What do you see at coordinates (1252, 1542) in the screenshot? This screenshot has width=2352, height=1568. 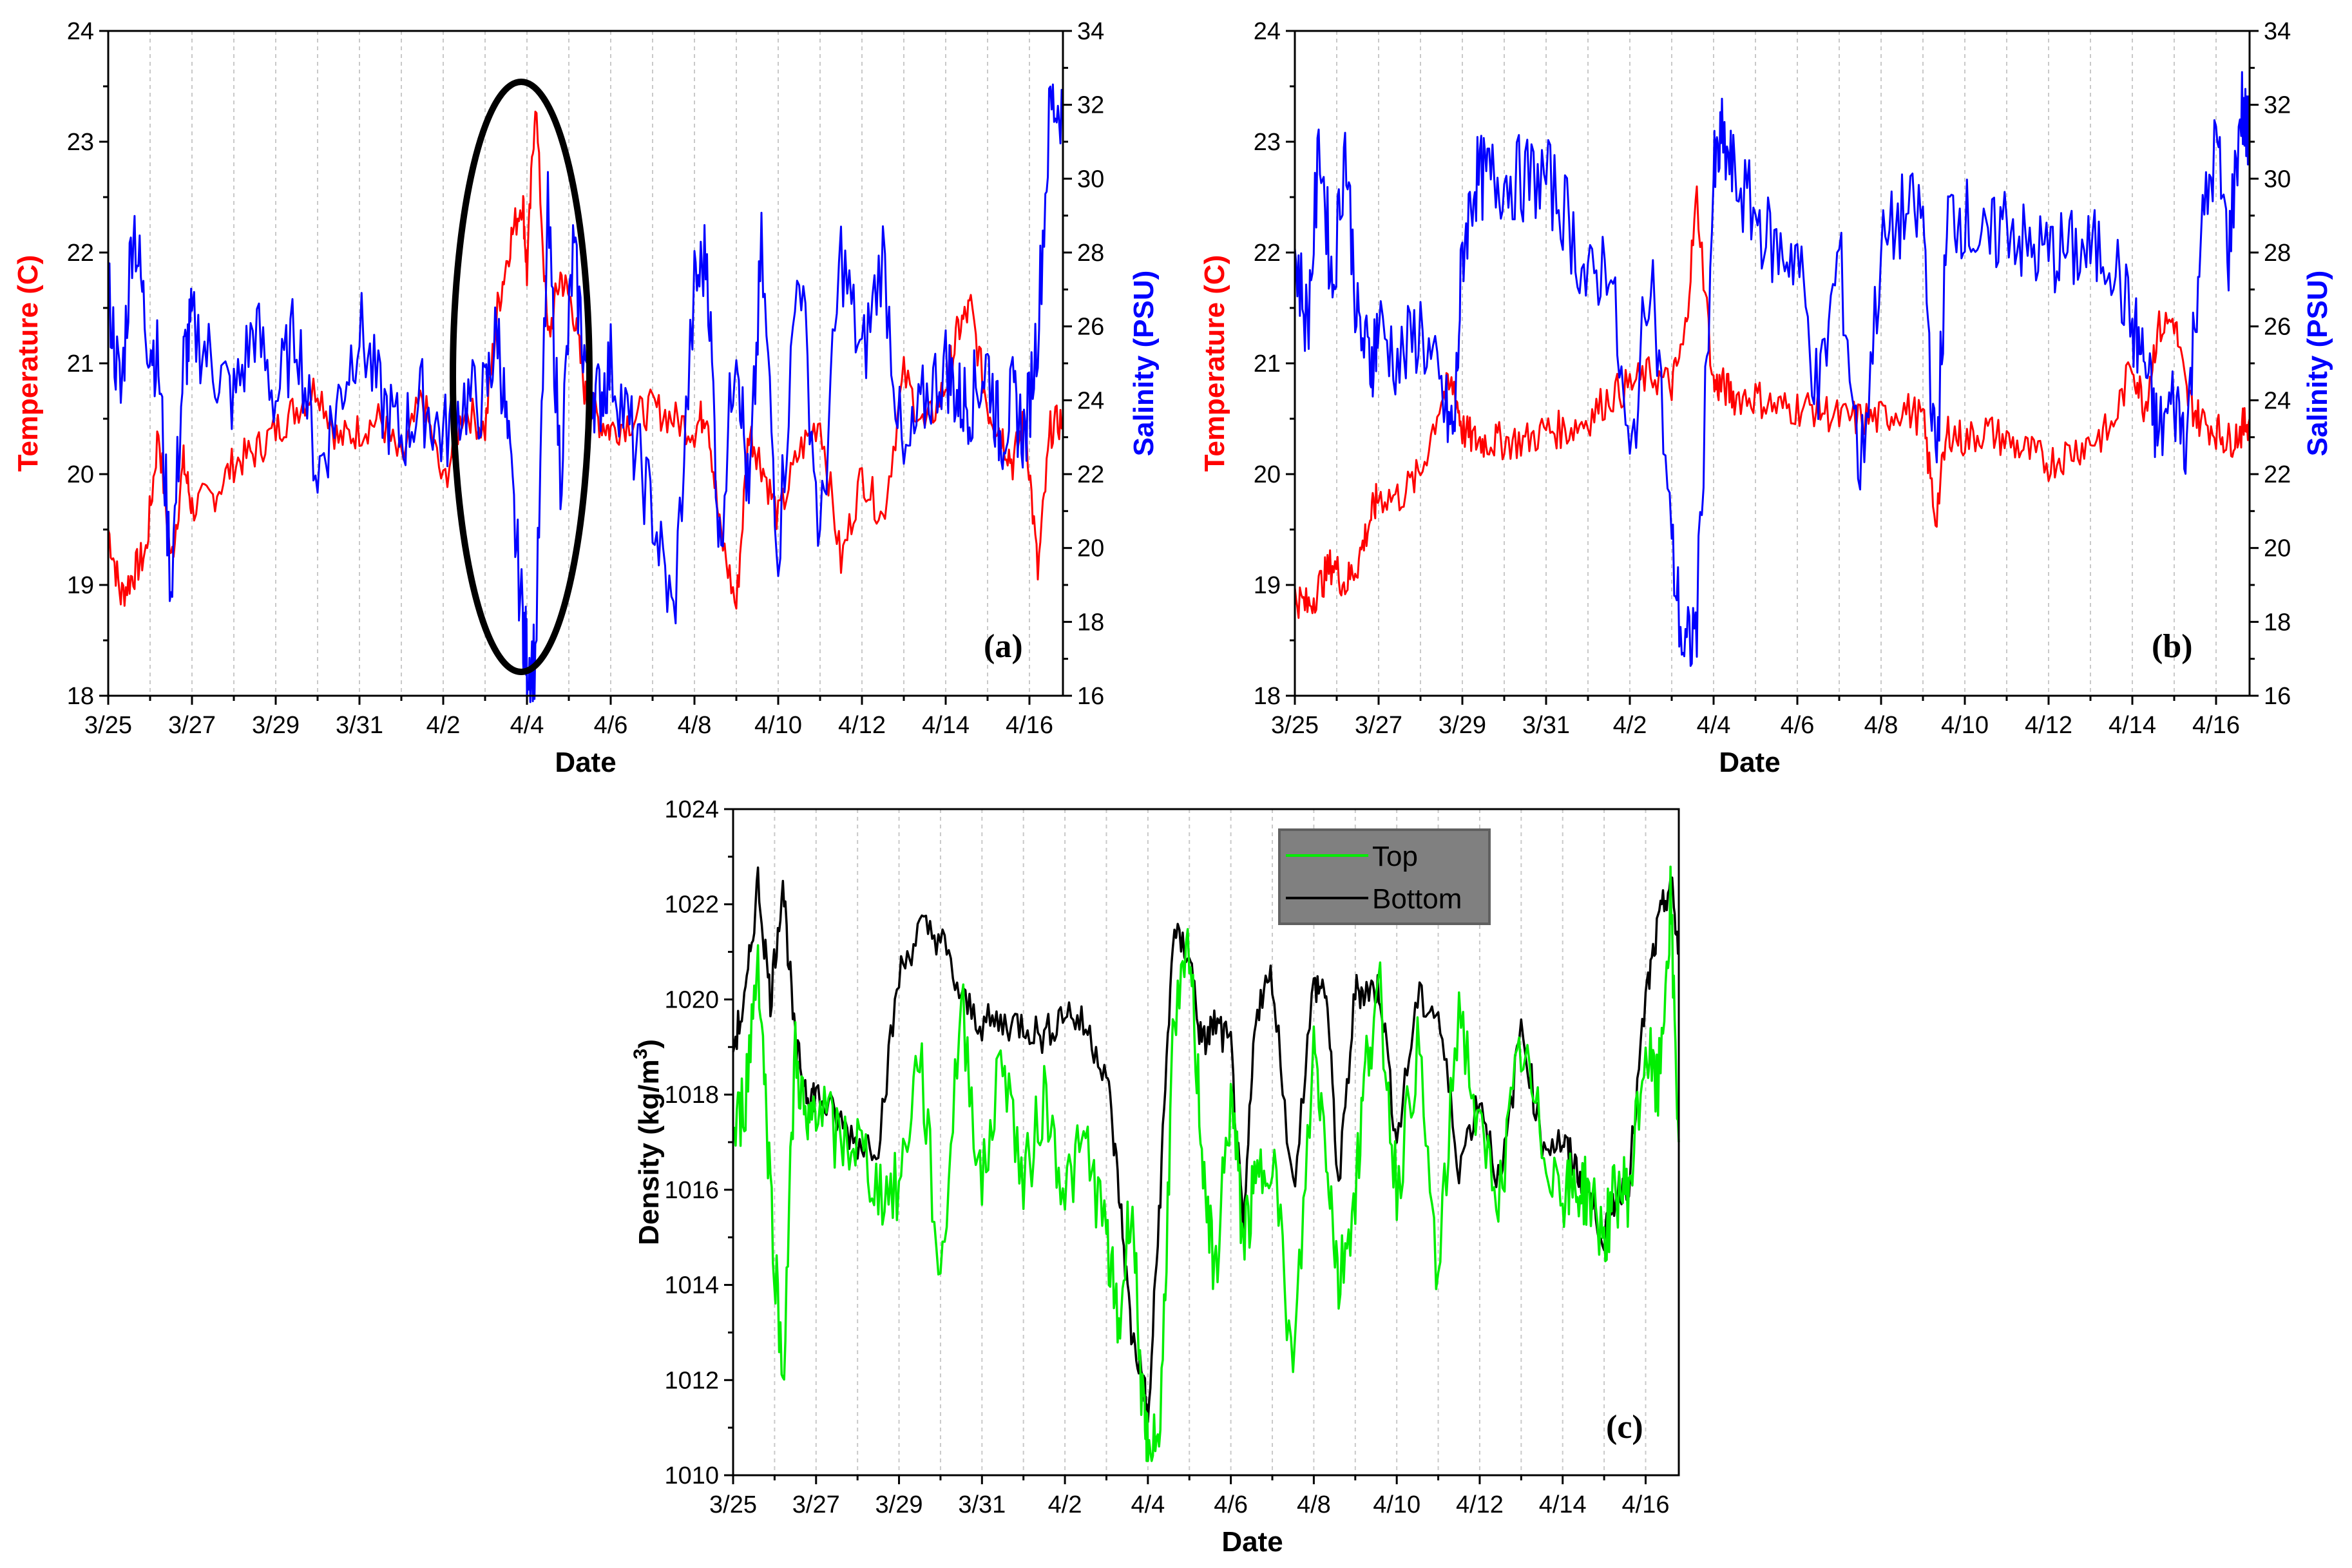 I see `panel-c-x-axis-label: Date` at bounding box center [1252, 1542].